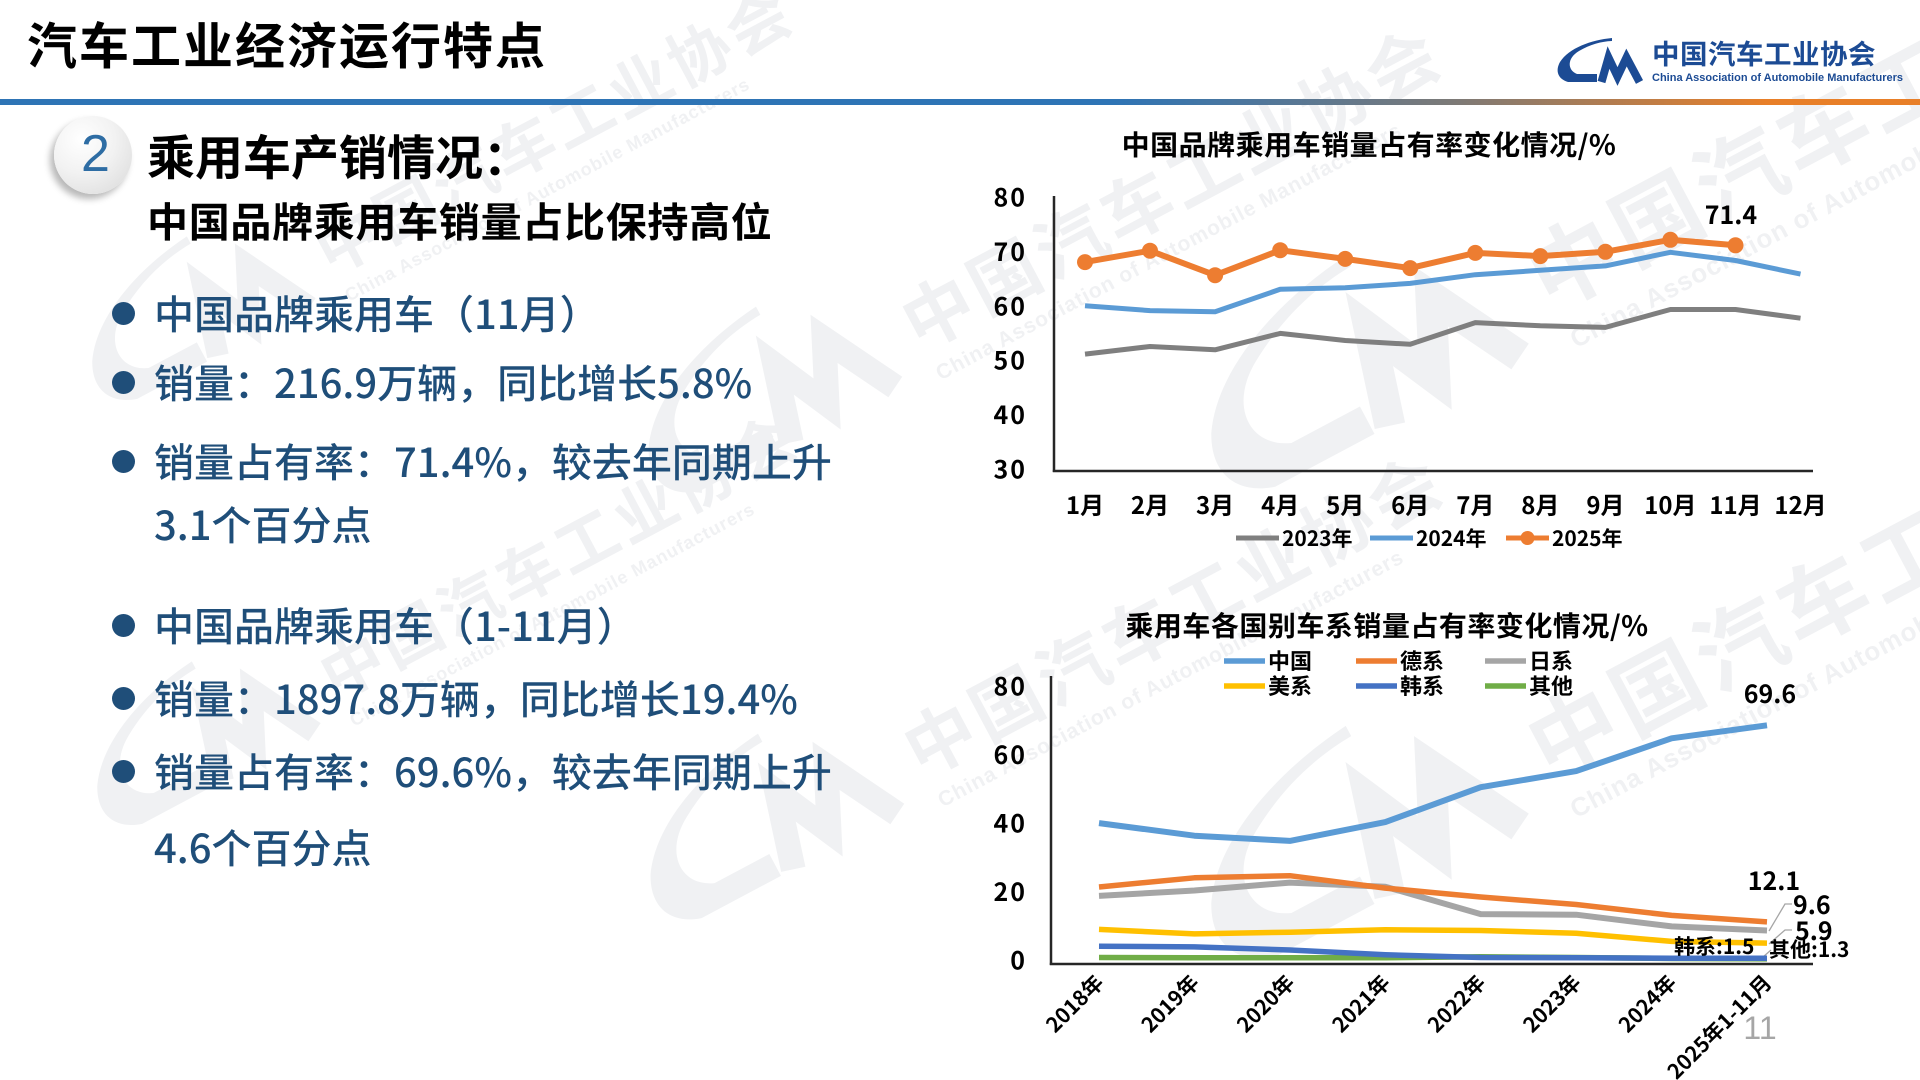  Describe the element at coordinates (1410, 503) in the screenshot. I see `svg-text: 6月` at that location.